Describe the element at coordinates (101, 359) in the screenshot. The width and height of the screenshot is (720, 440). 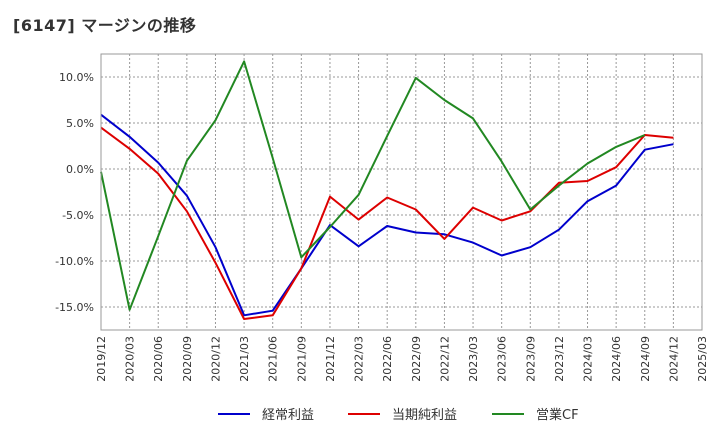
I see `x-tick-label: 2019/12` at that location.